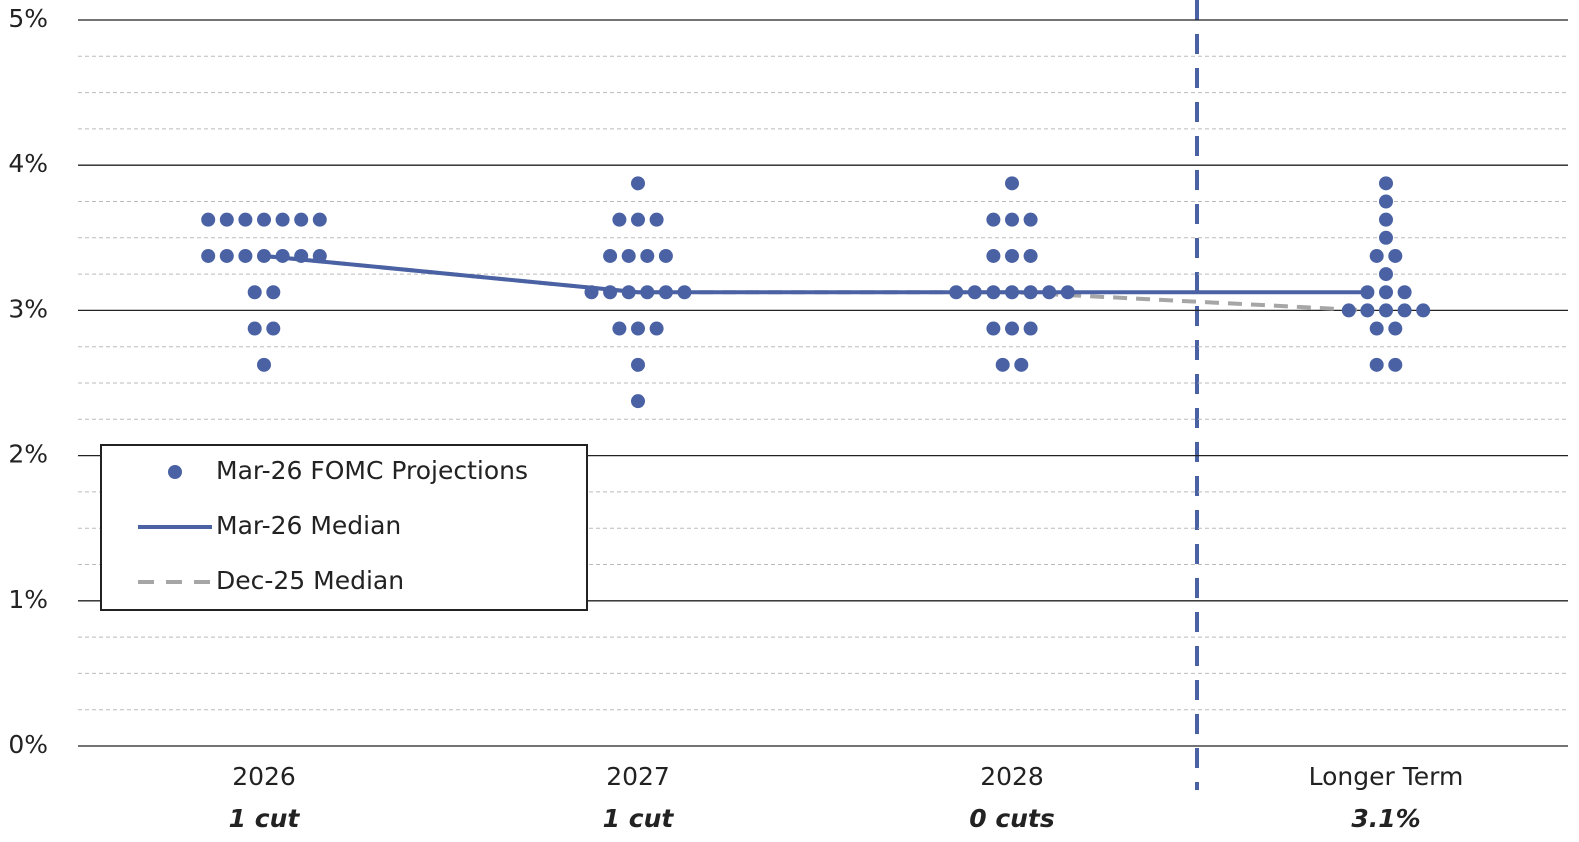  What do you see at coordinates (28, 18) in the screenshot?
I see `y-tick-label: 5%` at bounding box center [28, 18].